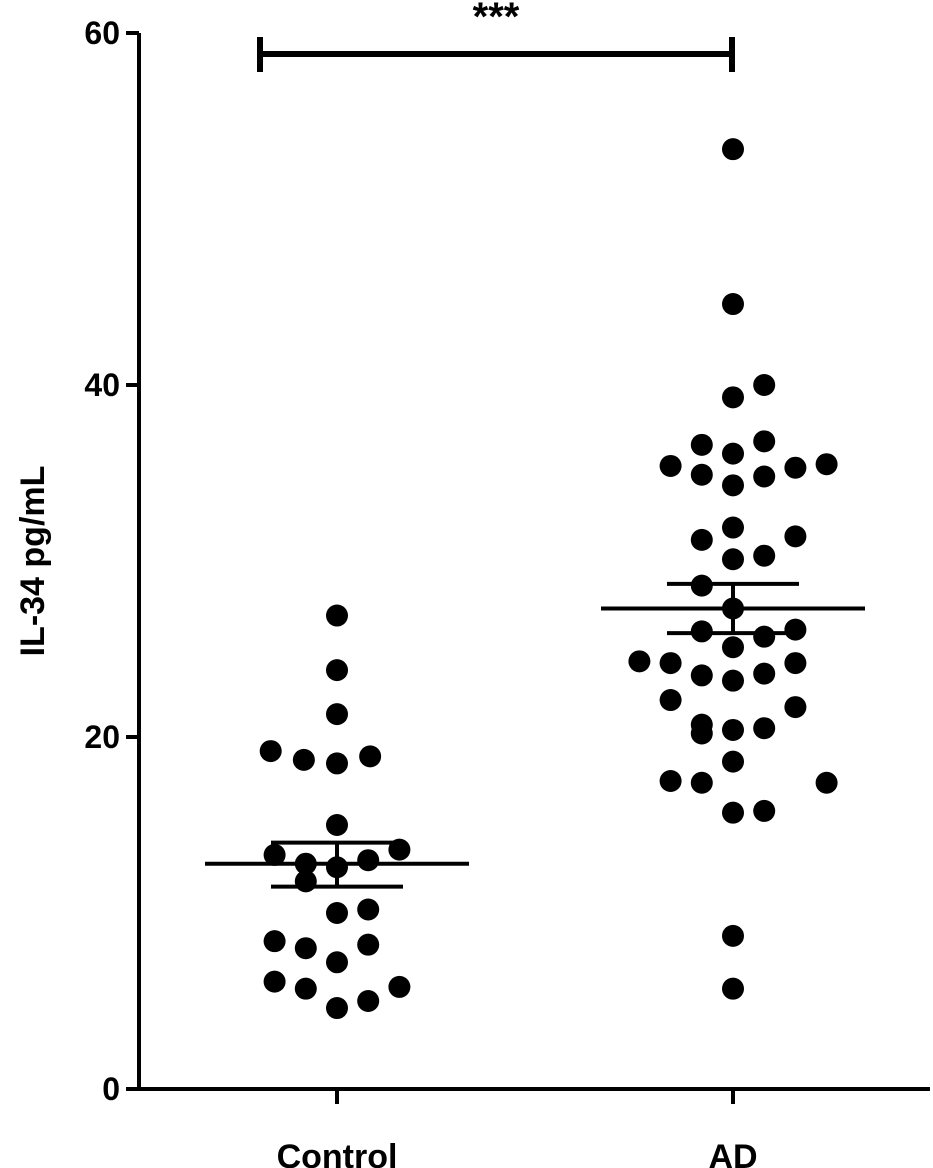 This screenshot has width=933, height=1168. I want to click on y-axis-label: IL-34 pg/mL, so click(33, 561).